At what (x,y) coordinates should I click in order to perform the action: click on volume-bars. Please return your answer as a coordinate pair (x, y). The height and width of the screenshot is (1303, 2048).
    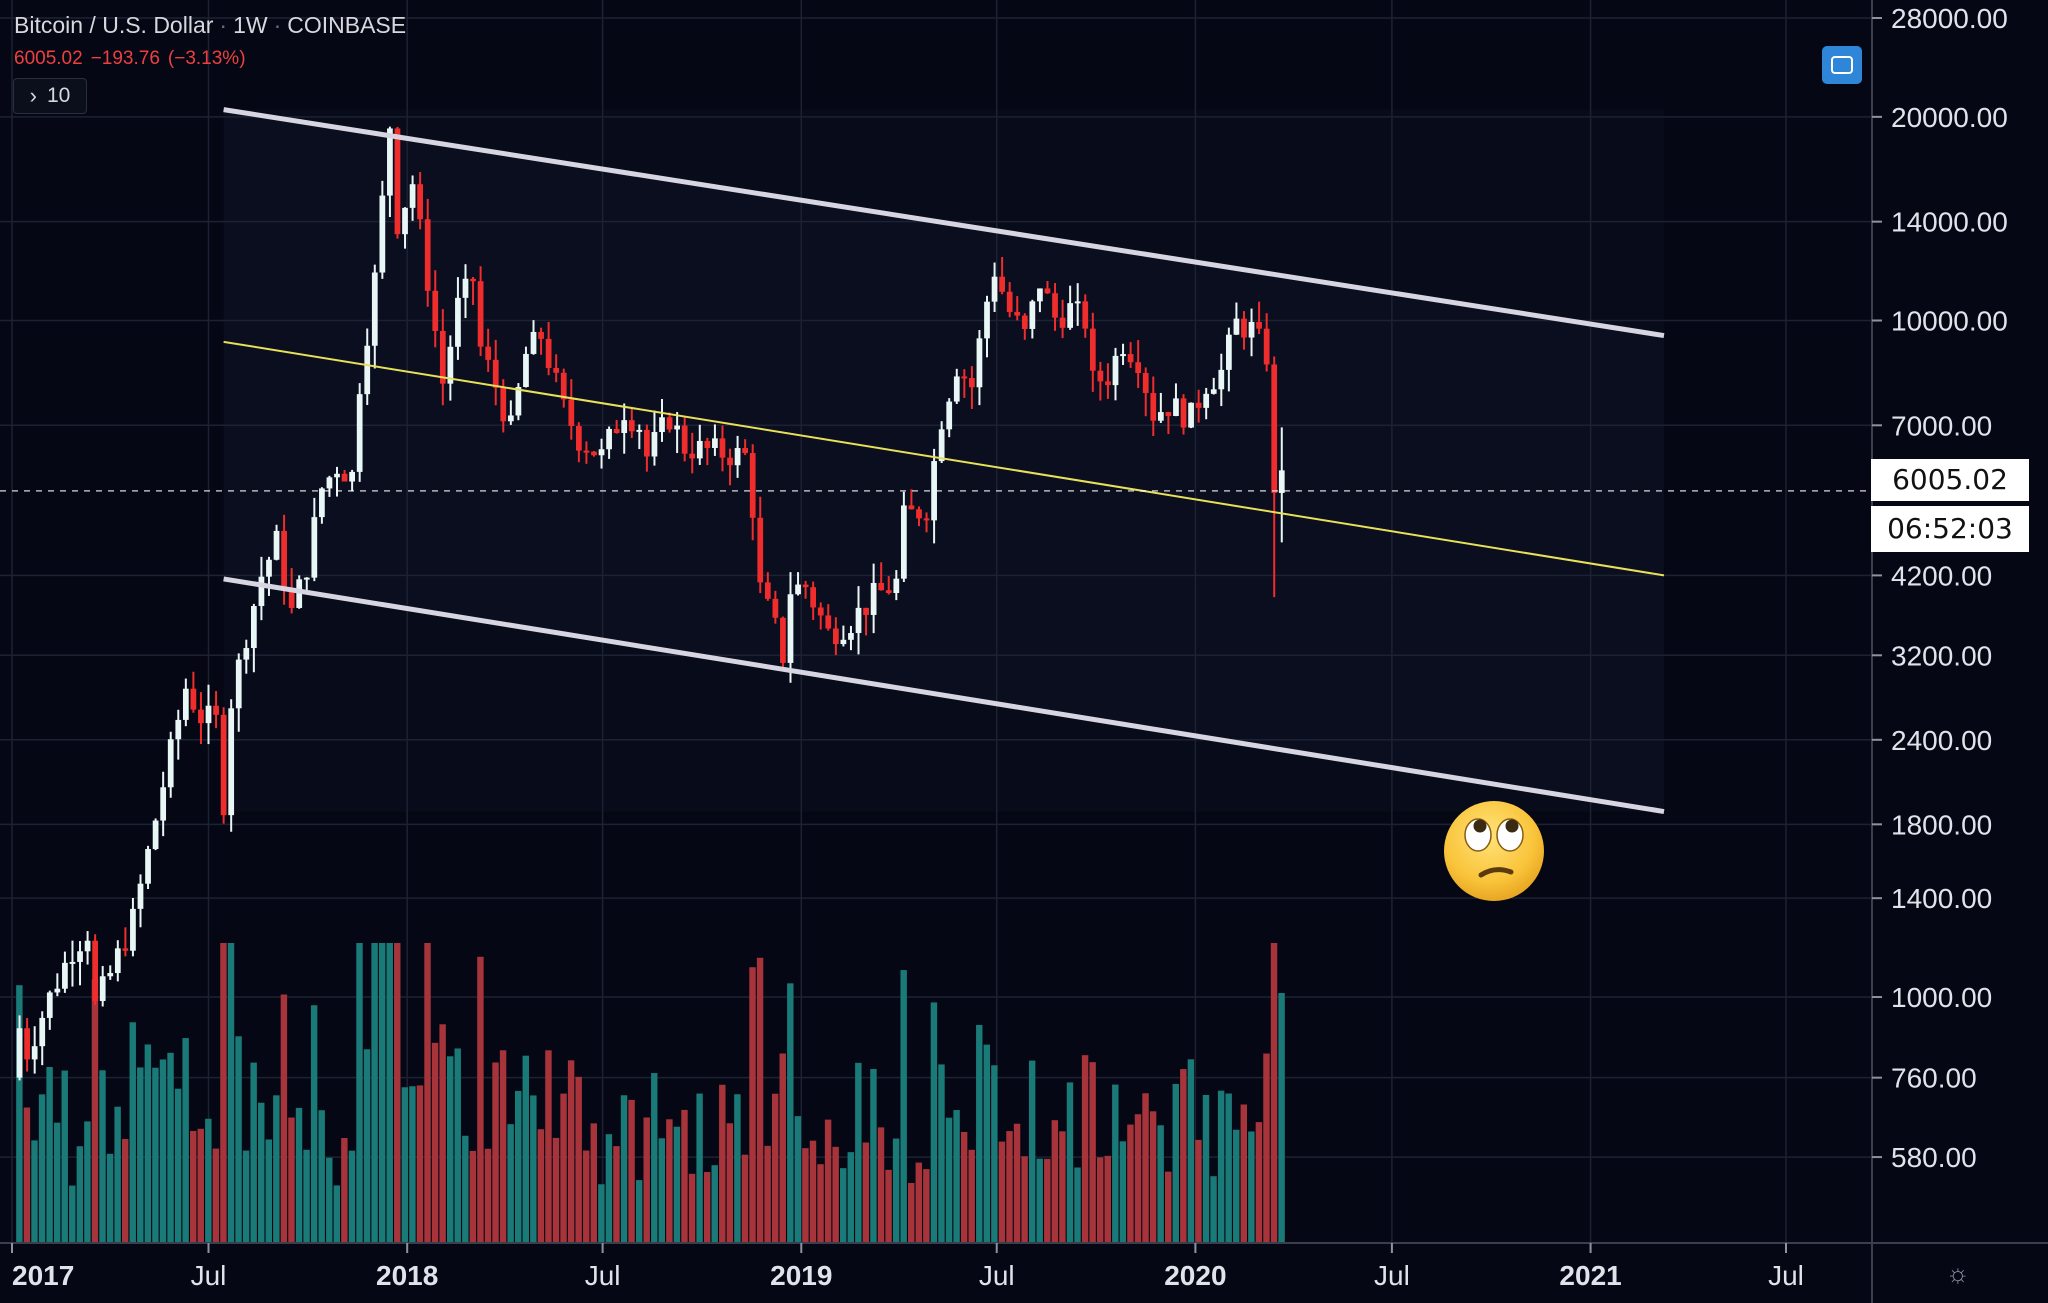
    Looking at the image, I should click on (650, 1093).